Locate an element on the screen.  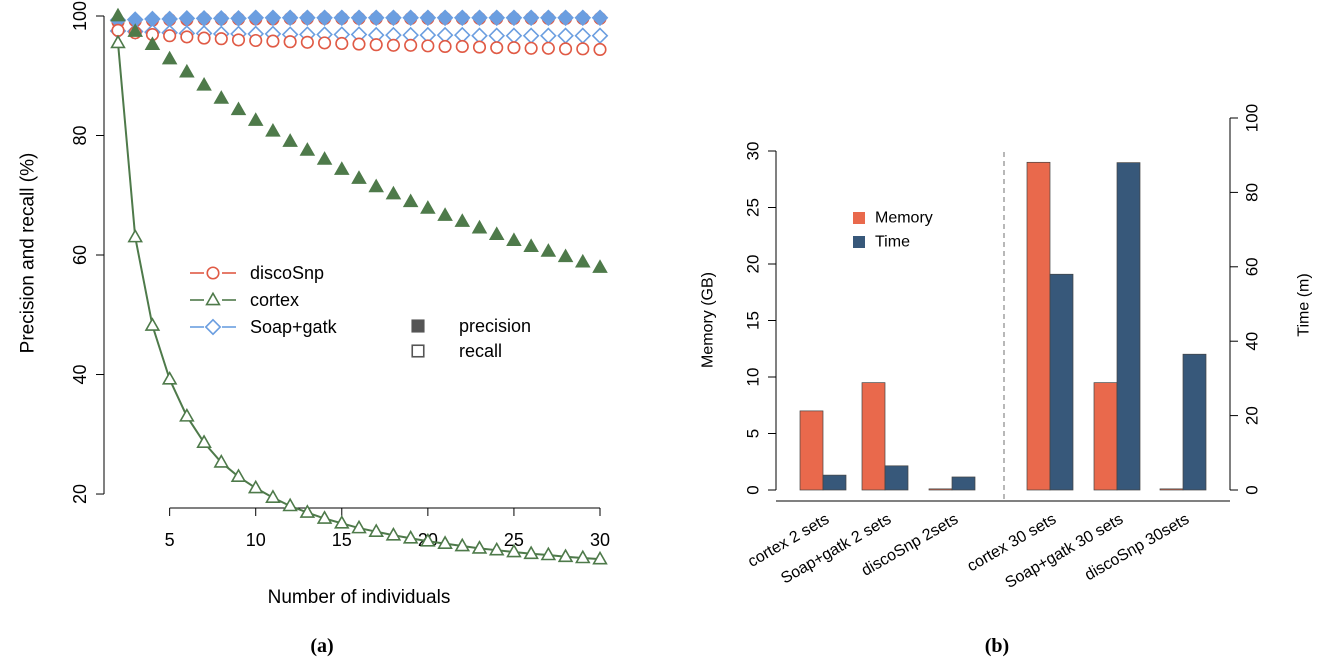
legend-marker-circle is located at coordinates (213, 273).